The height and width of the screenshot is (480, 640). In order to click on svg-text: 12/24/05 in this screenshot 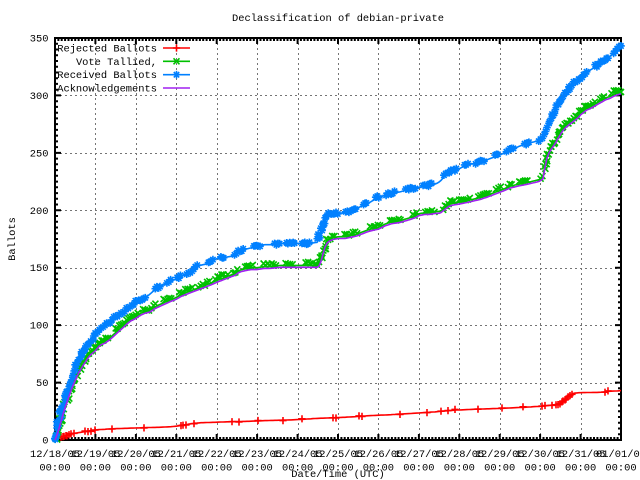, I will do `click(298, 455)`.